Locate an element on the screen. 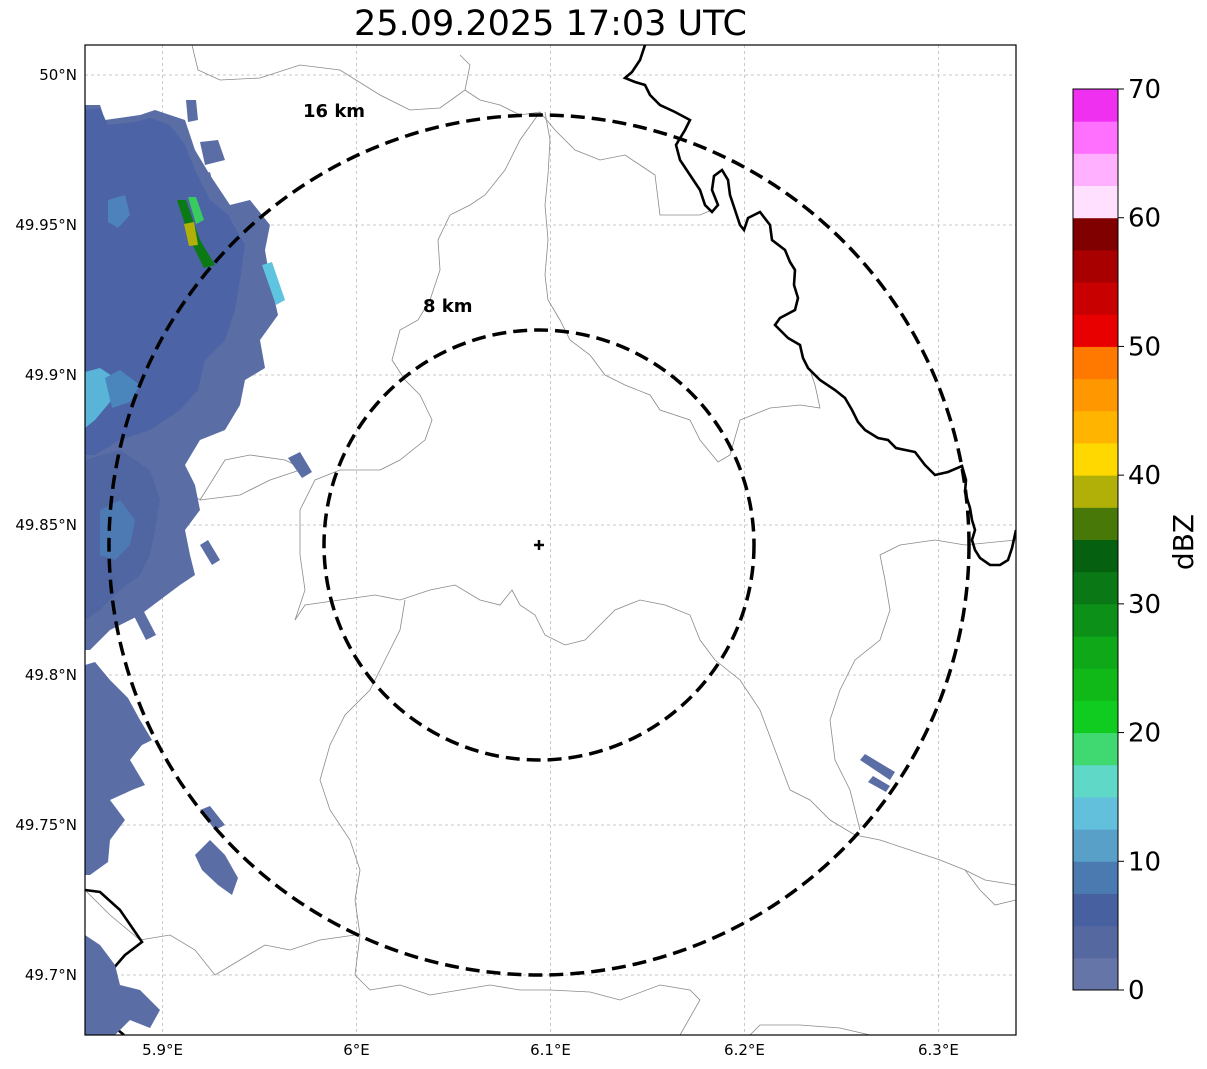  colorbar-ticks: 0 10 20 30 40 50 60 70 is located at coordinates (1139, 540).